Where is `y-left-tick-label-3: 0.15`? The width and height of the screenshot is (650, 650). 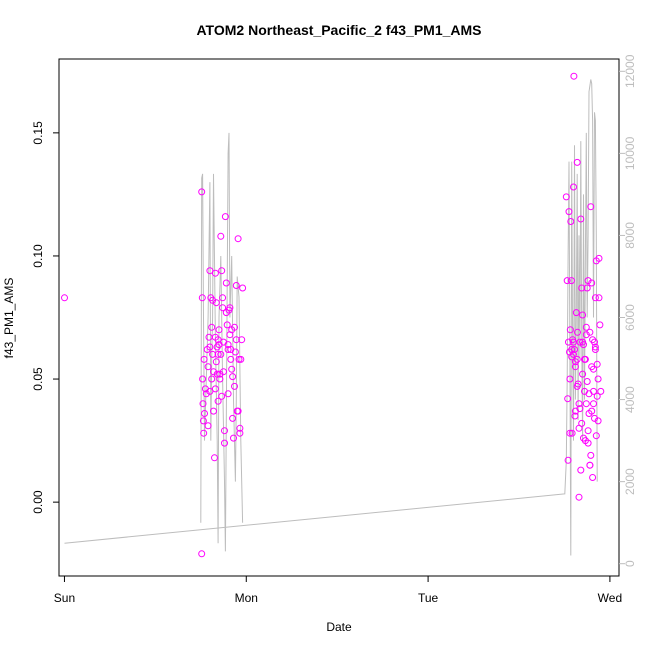 y-left-tick-label-3: 0.15 is located at coordinates (38, 133).